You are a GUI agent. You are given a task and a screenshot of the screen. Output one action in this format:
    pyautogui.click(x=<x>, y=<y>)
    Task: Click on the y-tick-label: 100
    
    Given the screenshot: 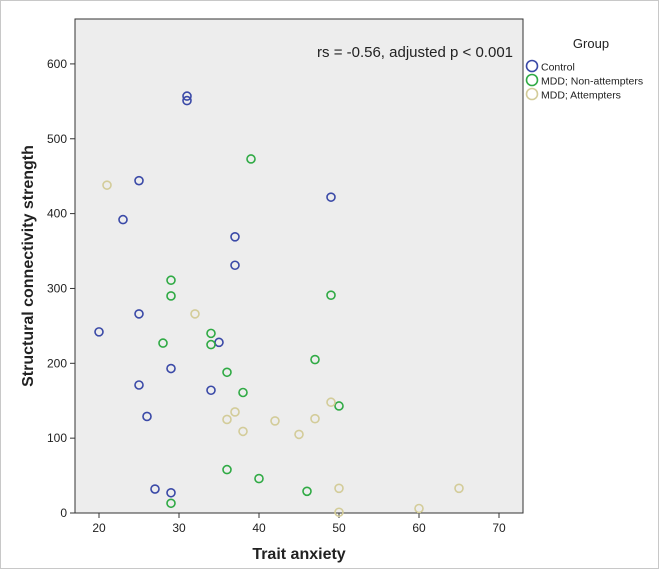 What is the action you would take?
    pyautogui.click(x=57, y=438)
    